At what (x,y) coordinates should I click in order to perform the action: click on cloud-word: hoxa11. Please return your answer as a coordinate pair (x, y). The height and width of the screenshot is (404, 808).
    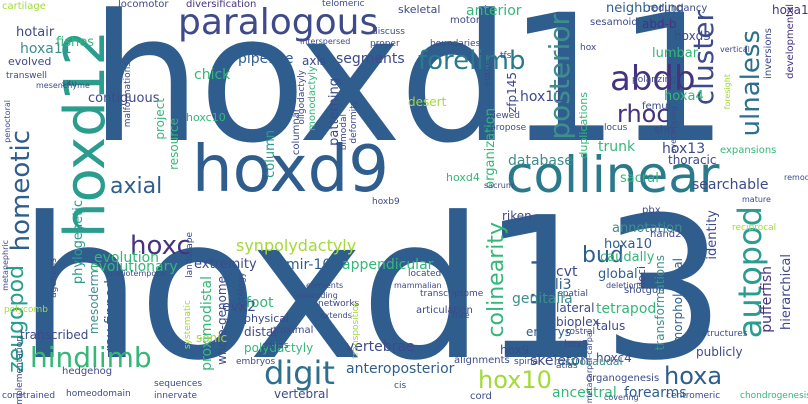
    Looking at the image, I should click on (46, 49).